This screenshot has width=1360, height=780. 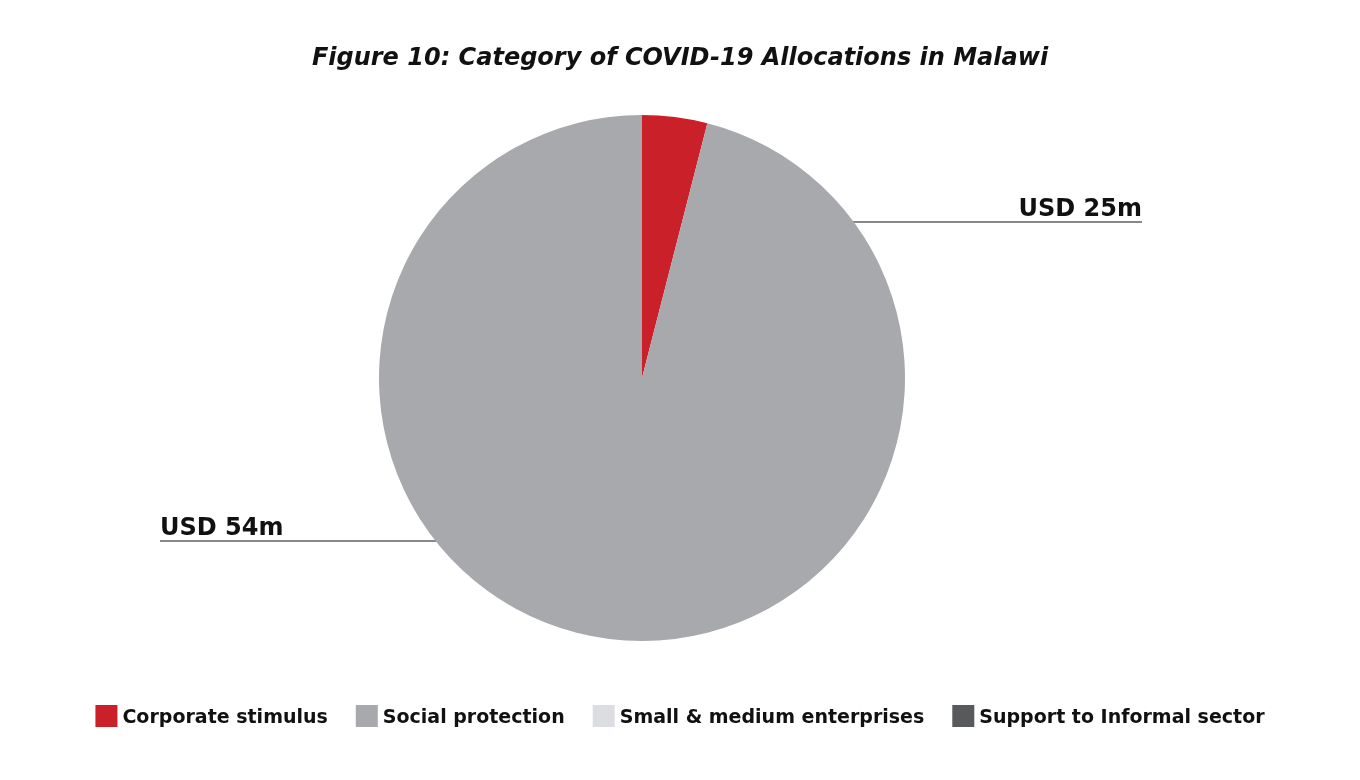 What do you see at coordinates (473, 716) in the screenshot?
I see `legend-label: Social protection` at bounding box center [473, 716].